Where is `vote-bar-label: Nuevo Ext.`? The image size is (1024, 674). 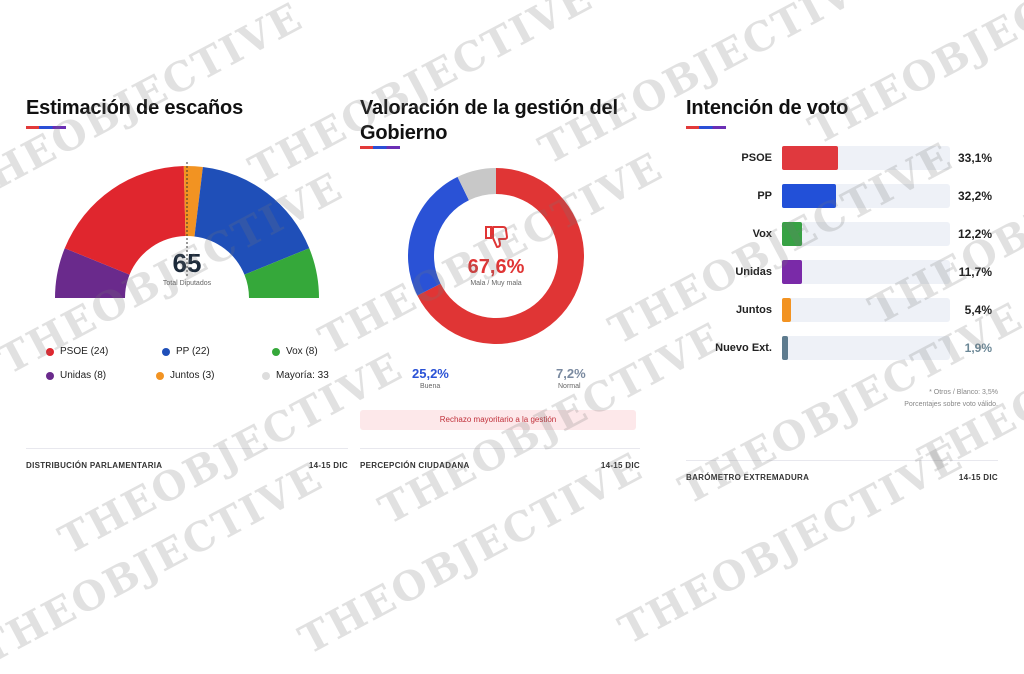 vote-bar-label: Nuevo Ext. is located at coordinates (743, 348).